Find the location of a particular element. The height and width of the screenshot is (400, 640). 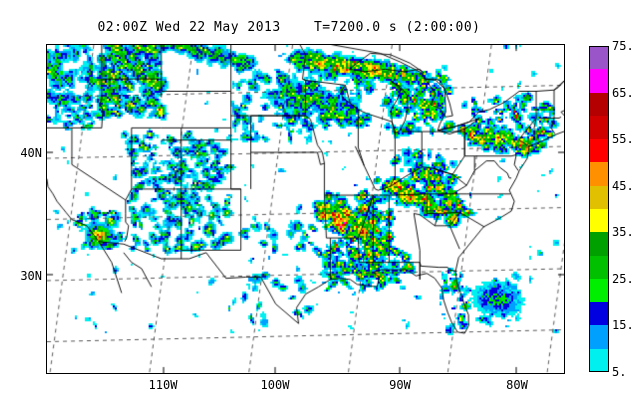

colorbar-tick-25: 25. is located at coordinates (623, 278).